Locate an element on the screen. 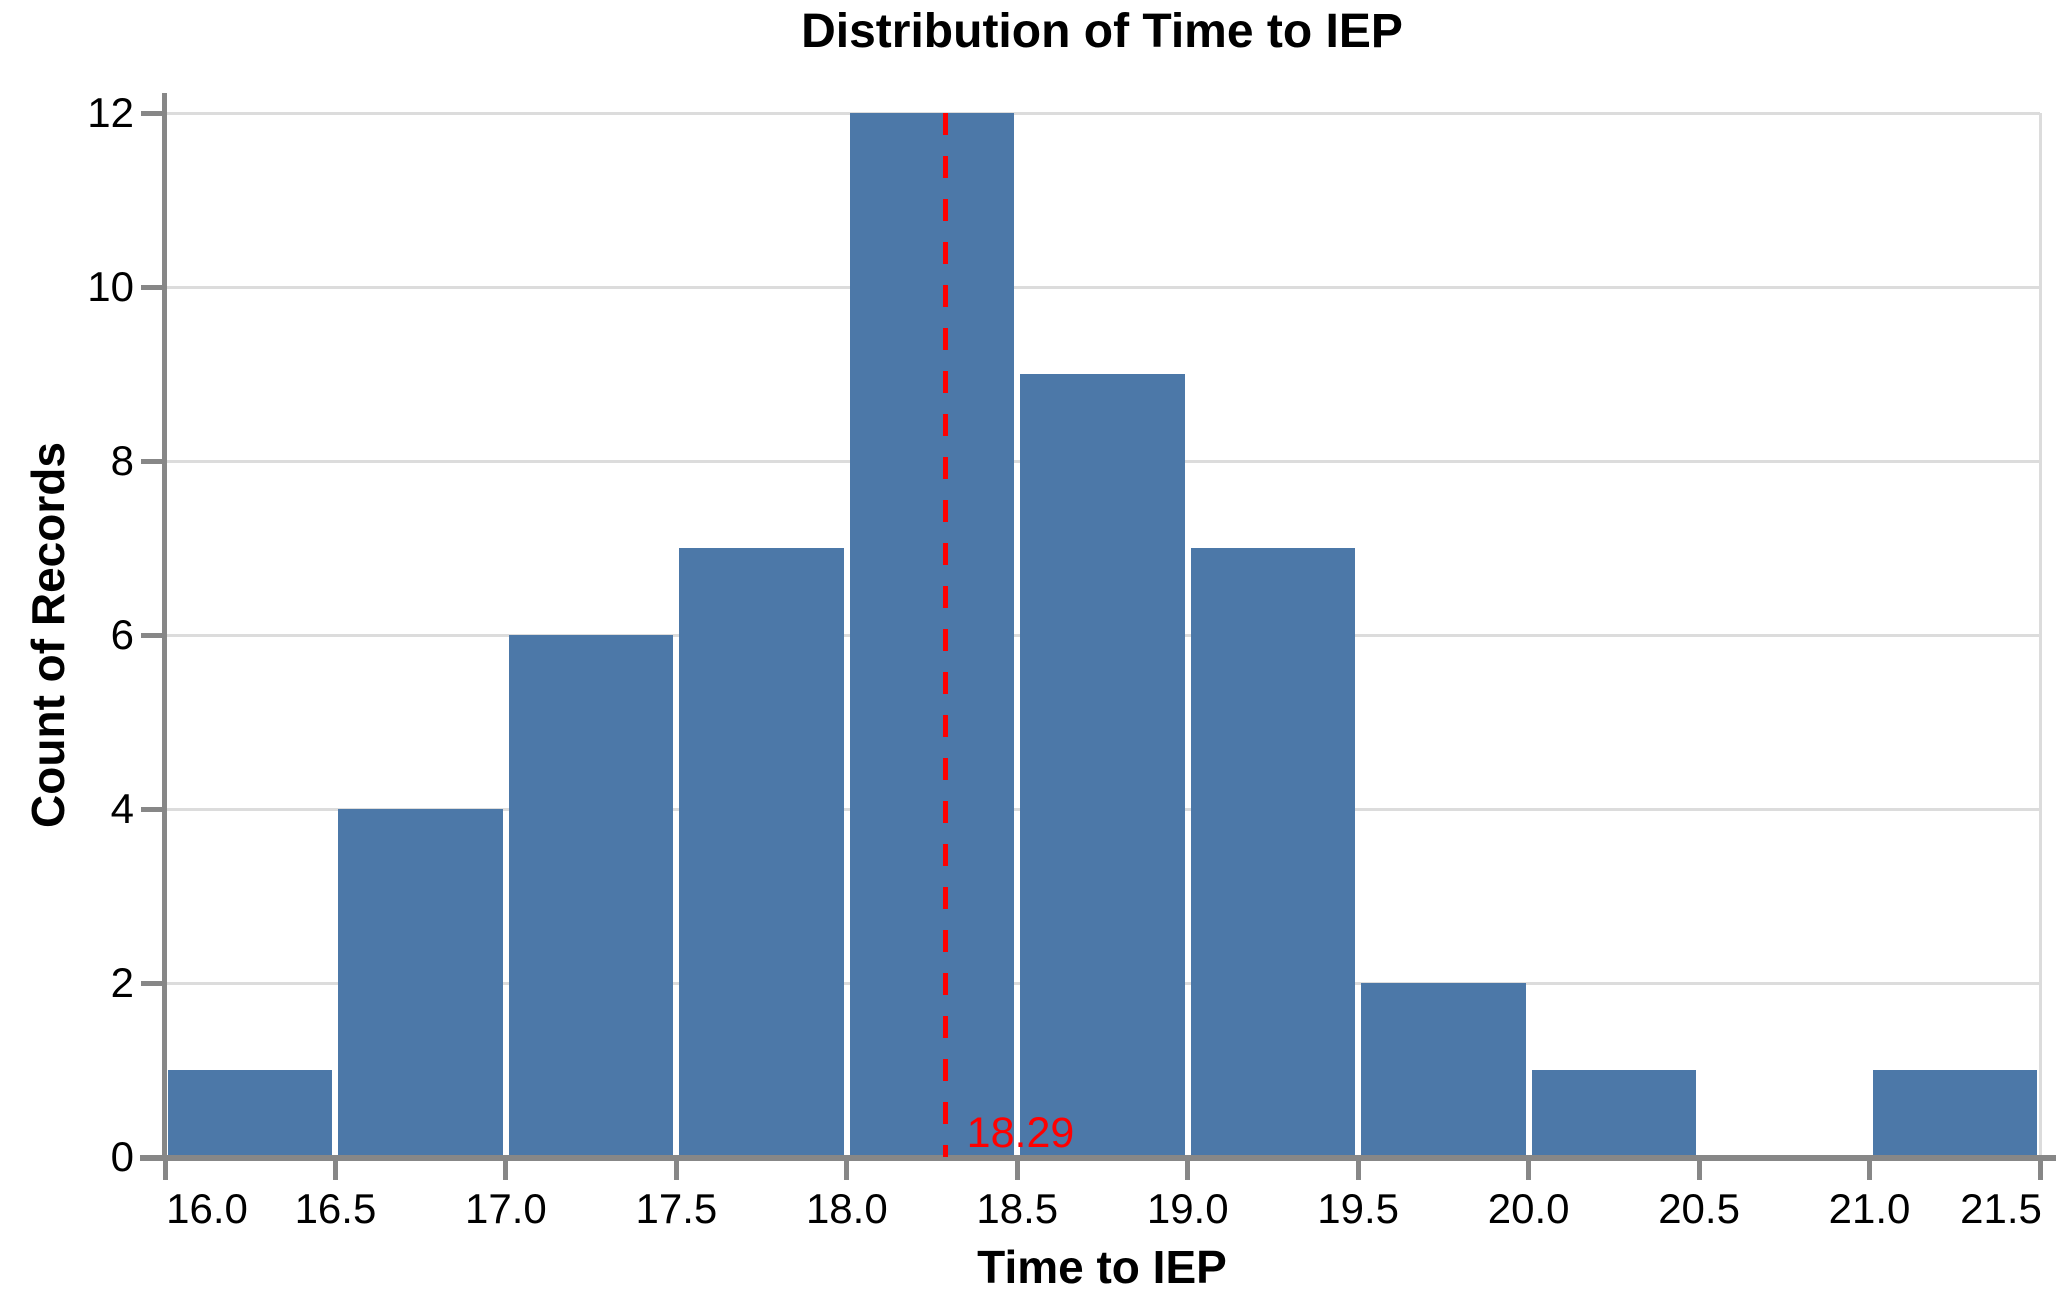  mean-value-label: 18.29 is located at coordinates (1020, 1133).